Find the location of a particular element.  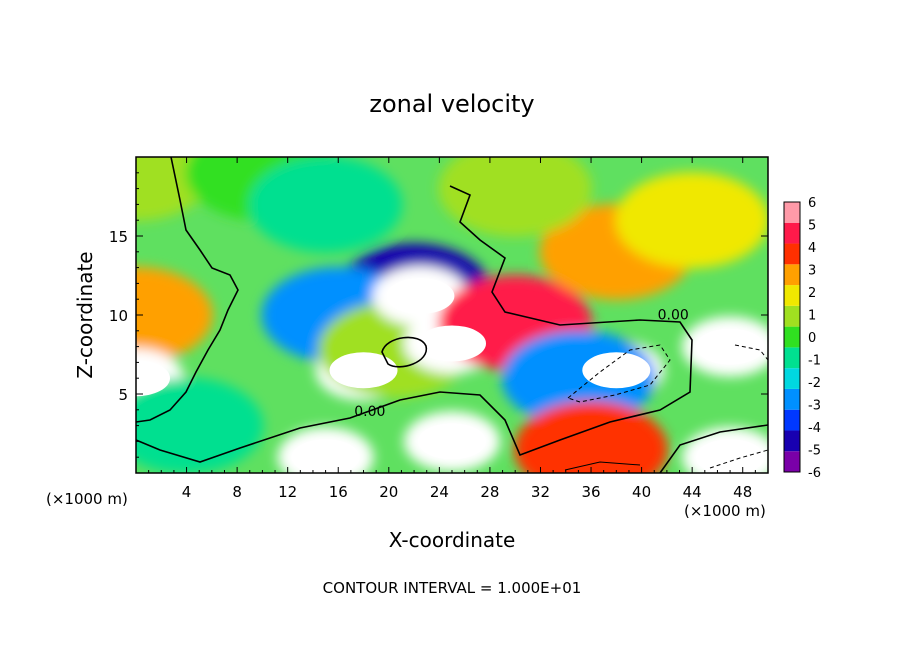

x-tick-label: 32 is located at coordinates (540, 492).